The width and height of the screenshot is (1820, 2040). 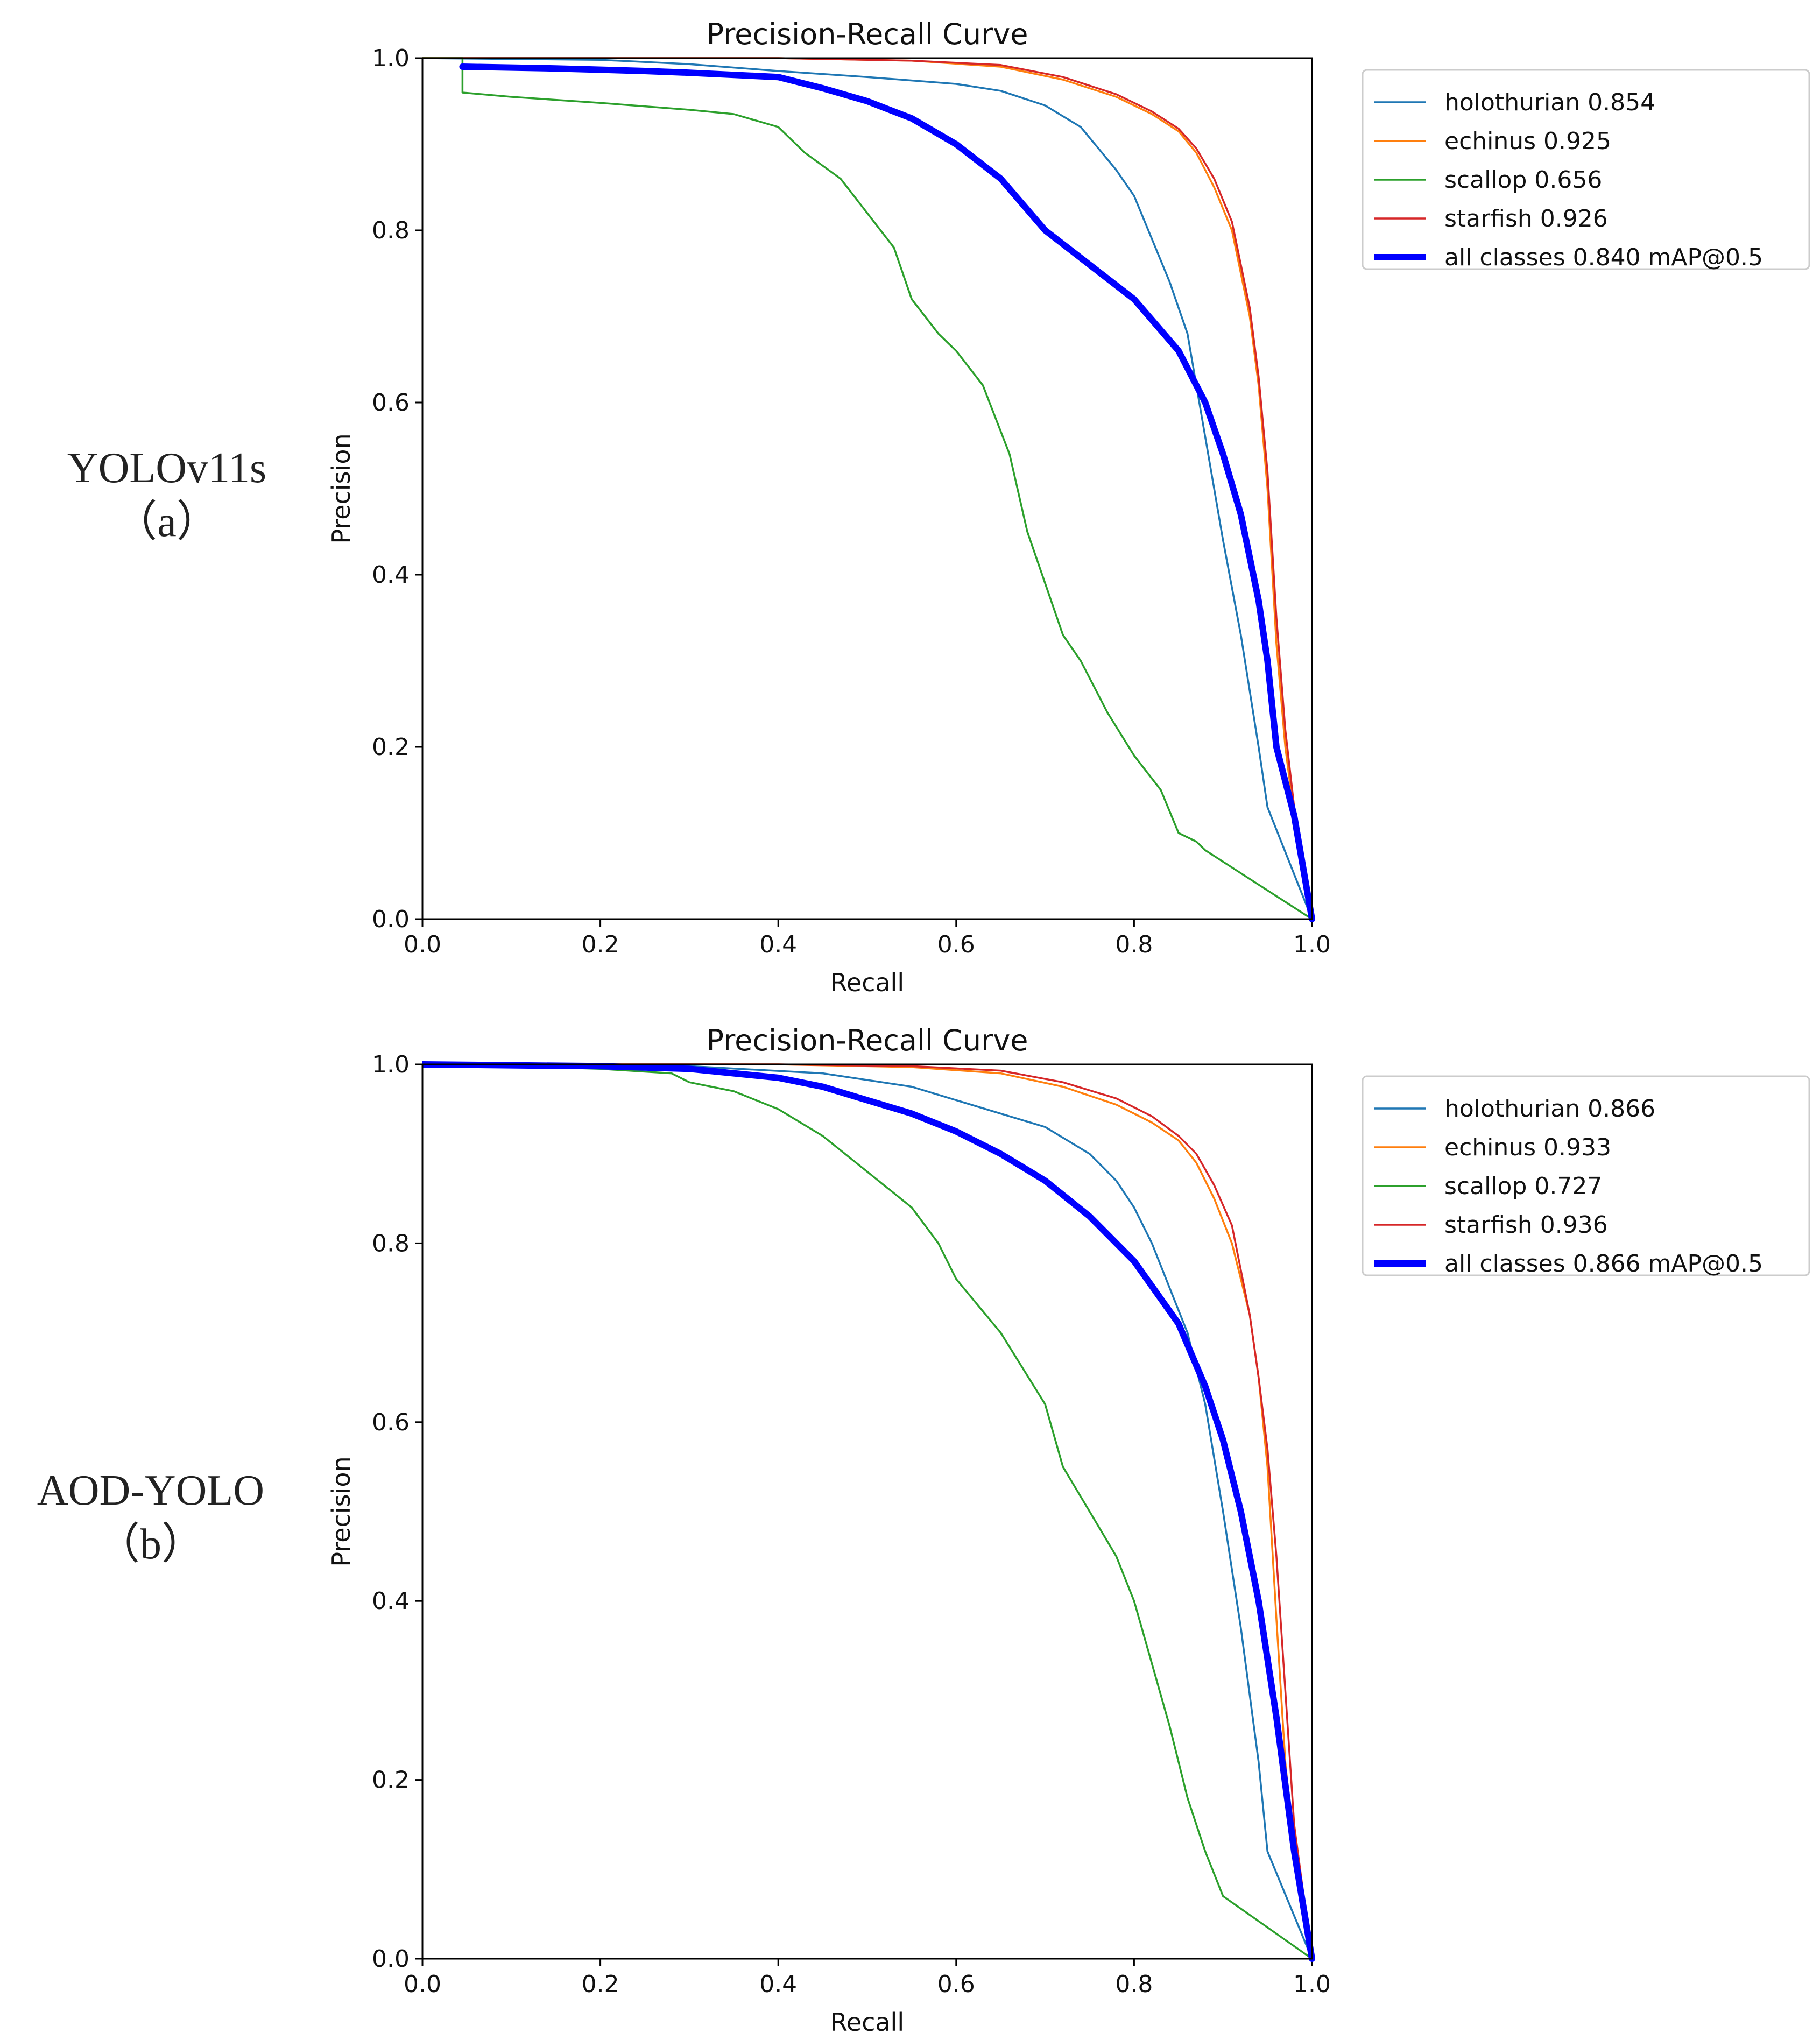 I want to click on model-name-a: YOLOv11s, so click(x=167, y=468).